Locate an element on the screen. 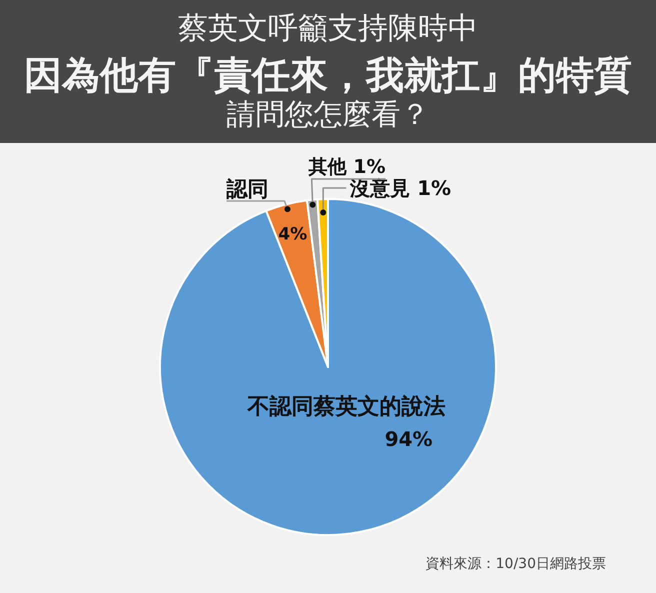 The image size is (656, 593). title: 蔡英文呼籲支持陳時中 is located at coordinates (328, 28).